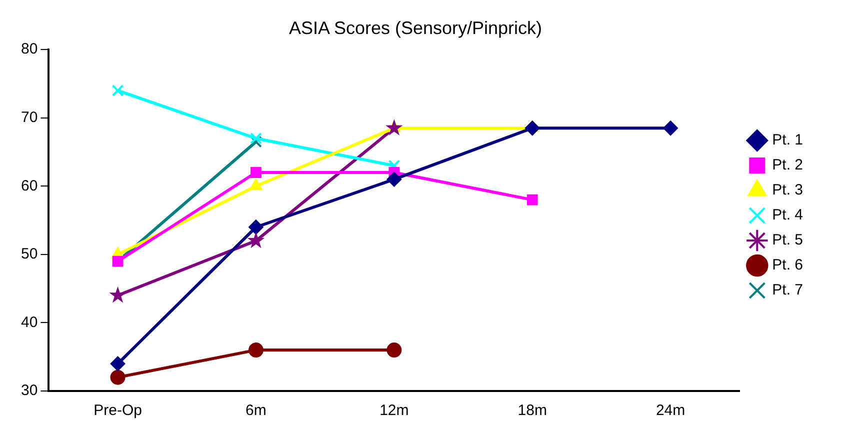  Describe the element at coordinates (788, 165) in the screenshot. I see `legend-label: Pt. 2` at that location.